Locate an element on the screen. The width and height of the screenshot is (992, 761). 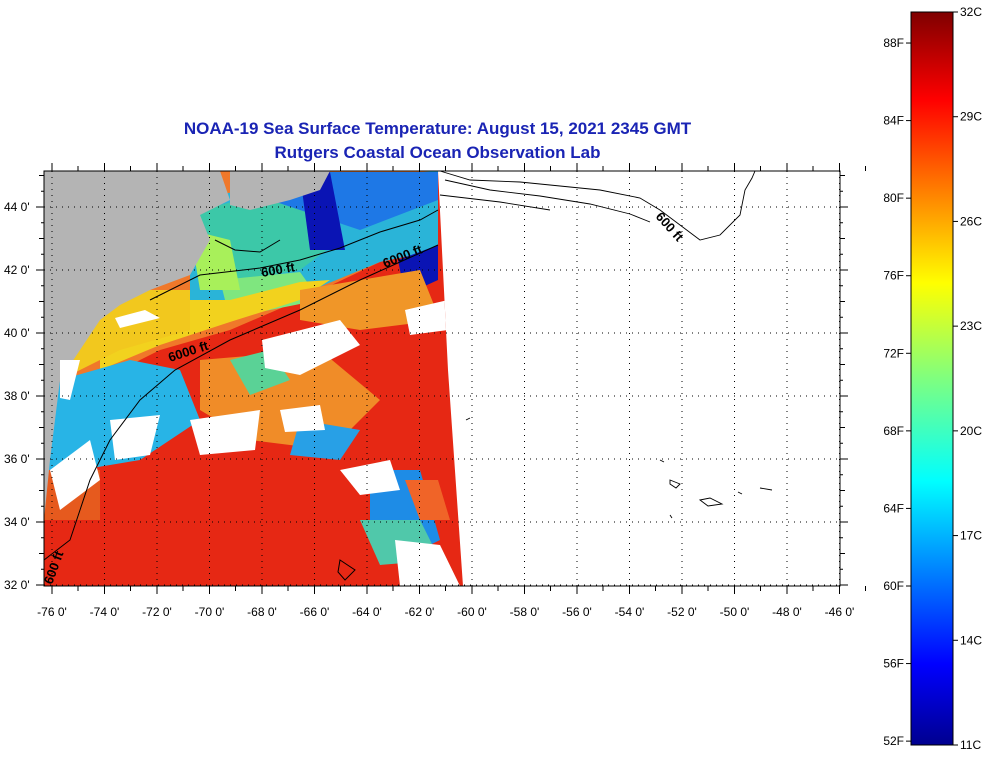
colorbar-ticks is located at coordinates (932, 378).